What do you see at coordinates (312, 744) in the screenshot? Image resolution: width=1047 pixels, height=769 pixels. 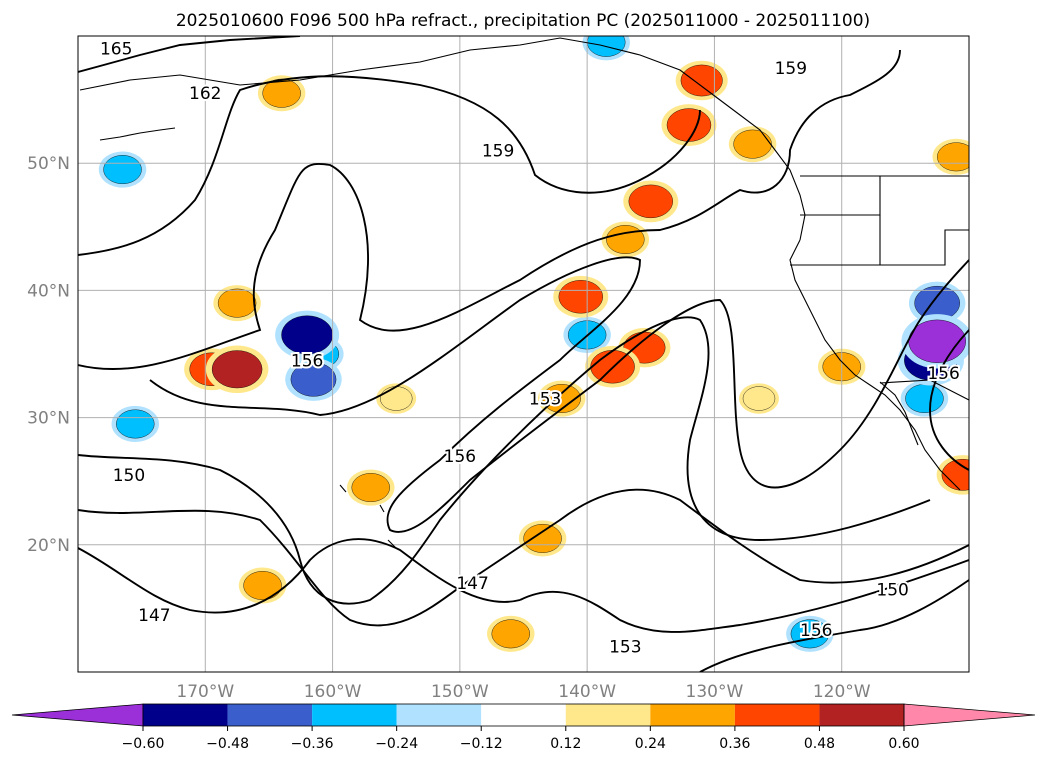 I see `colorbar-tick-label: −0.36` at bounding box center [312, 744].